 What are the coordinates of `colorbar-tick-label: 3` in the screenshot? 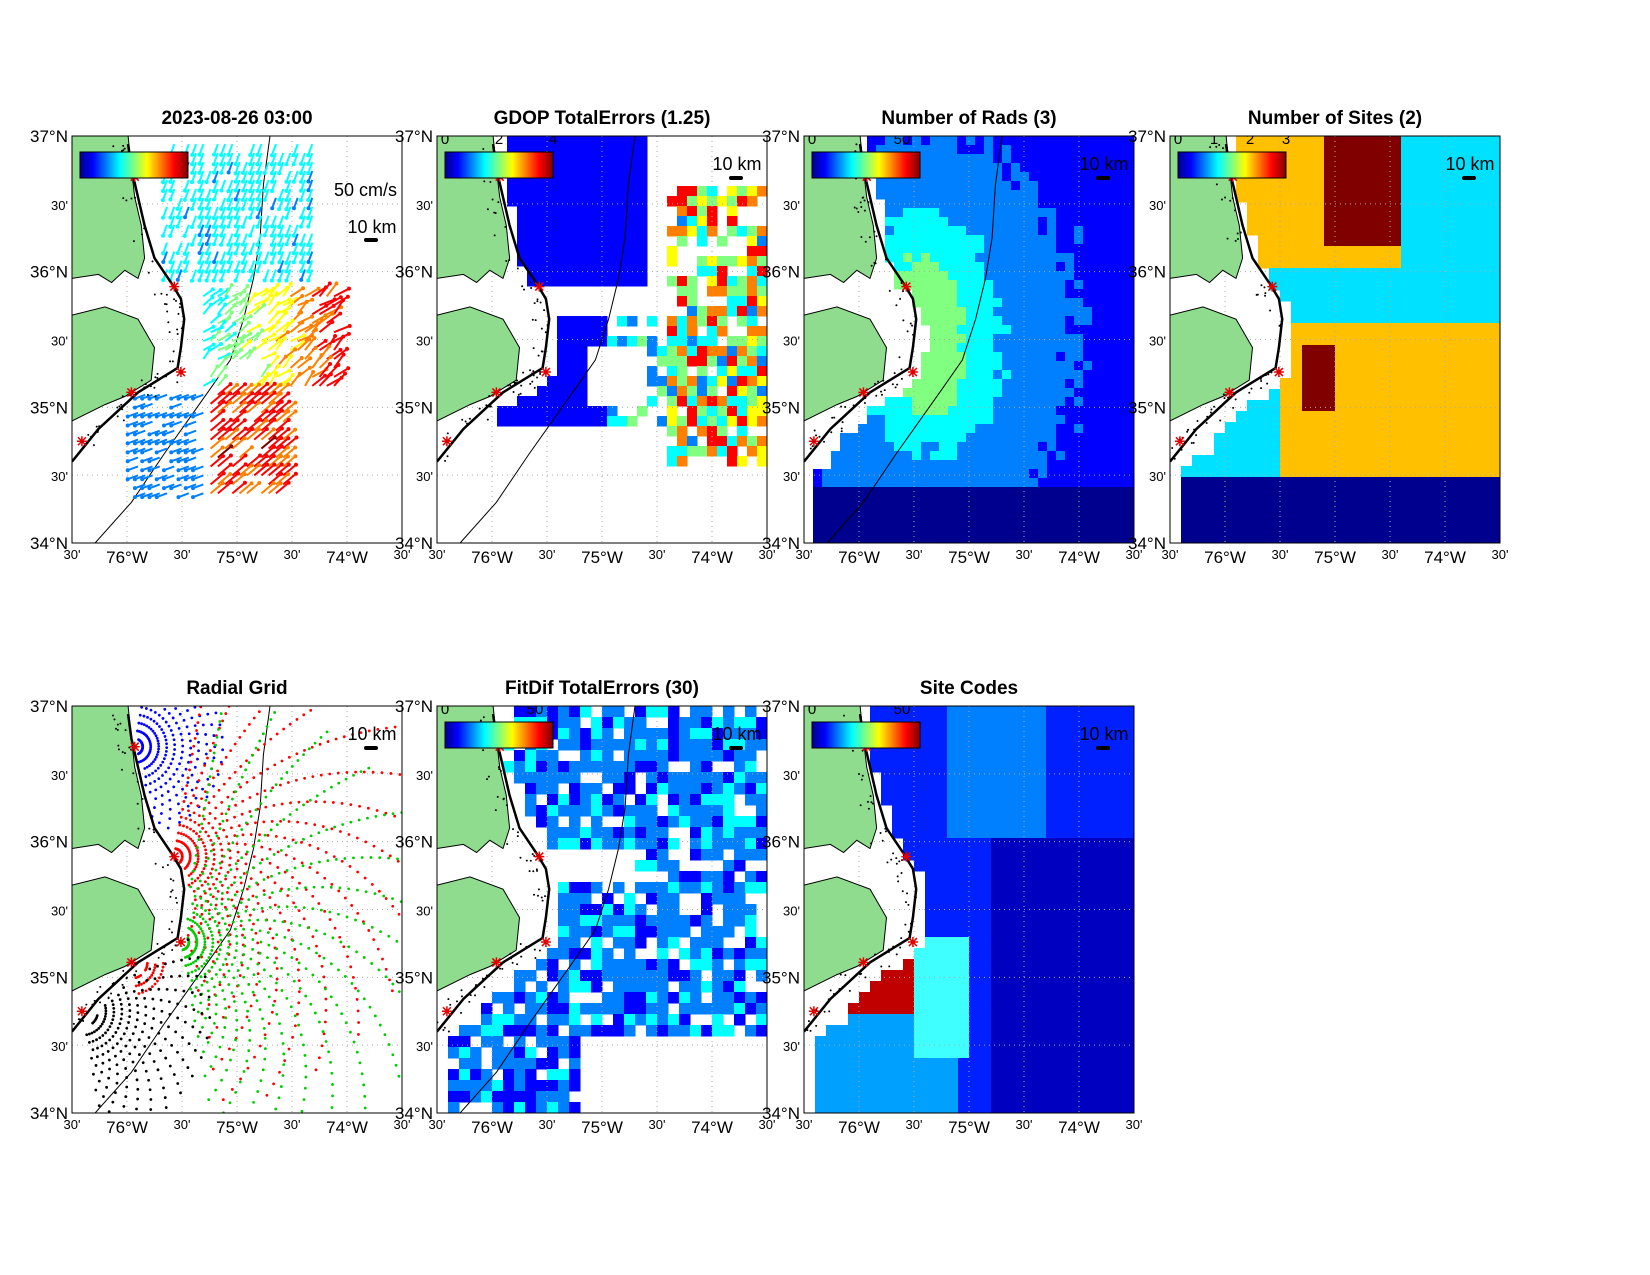 It's located at (1286, 139).